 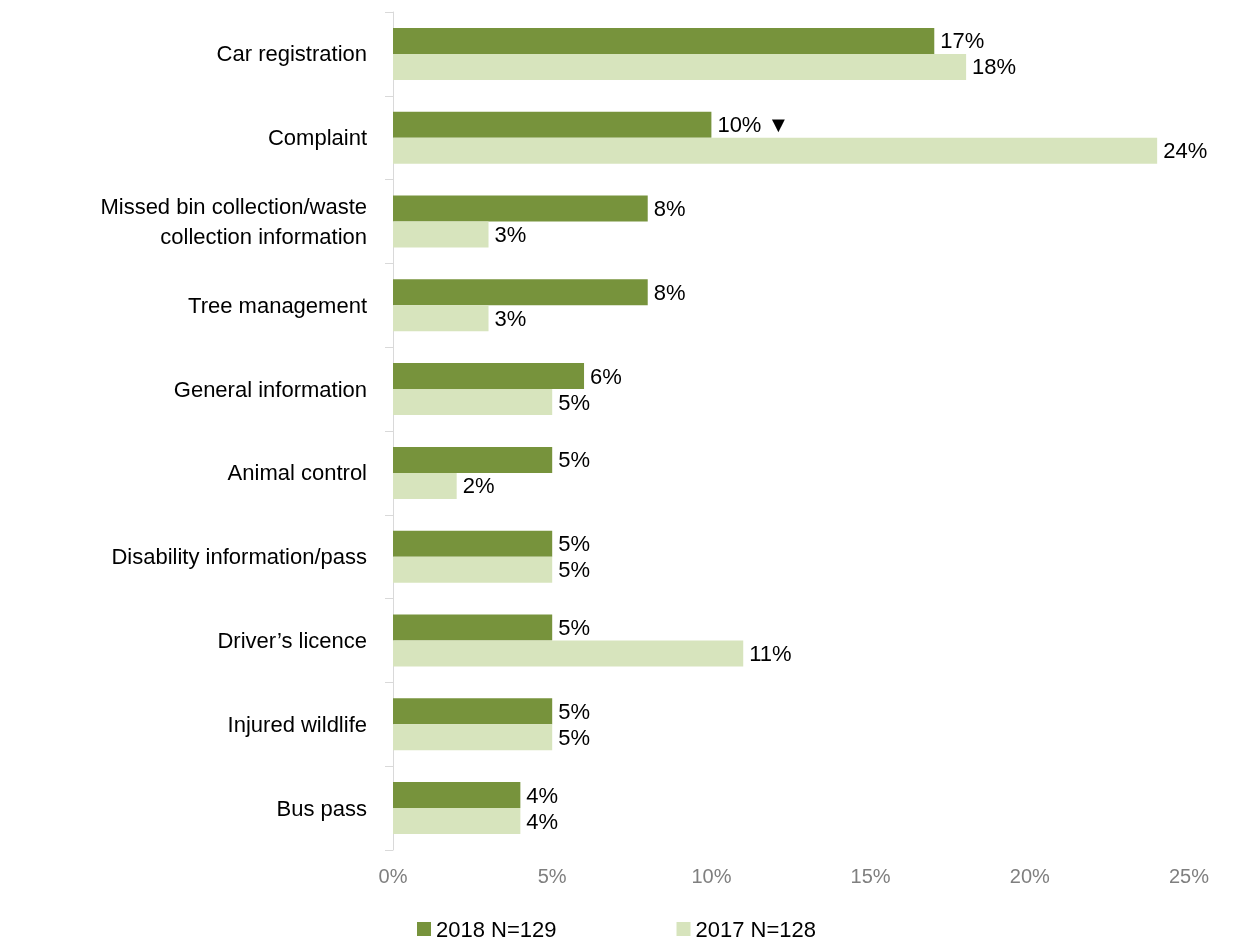 What do you see at coordinates (770, 653) in the screenshot?
I see `data-label: 11%` at bounding box center [770, 653].